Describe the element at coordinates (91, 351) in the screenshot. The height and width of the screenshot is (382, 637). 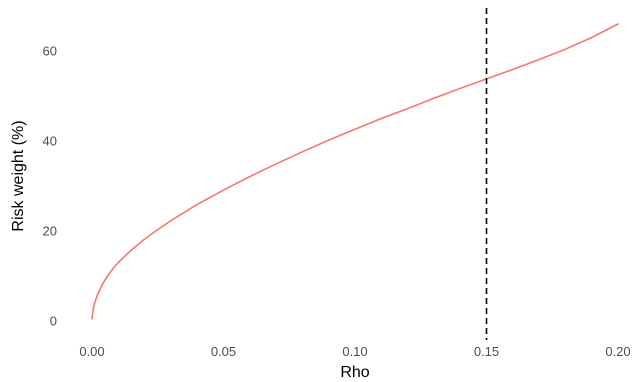
I see `x-tick-label: 0.00` at that location.